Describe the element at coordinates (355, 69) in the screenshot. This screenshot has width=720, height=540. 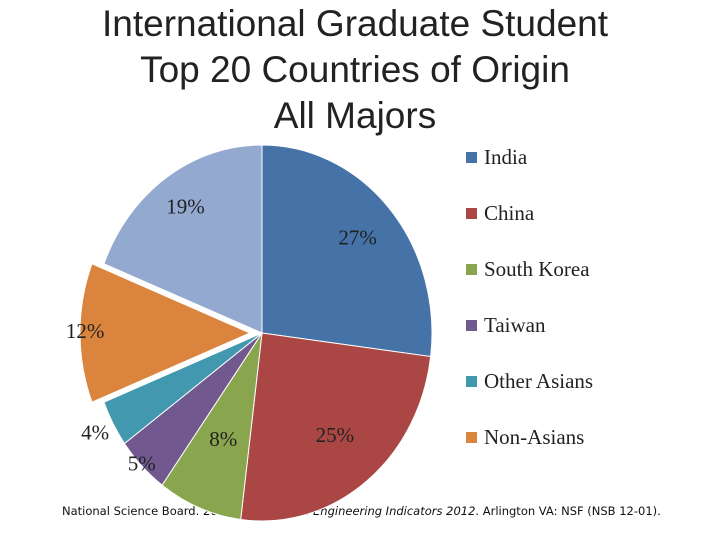
I see `chart-title: Top 20 Countries of Origin` at that location.